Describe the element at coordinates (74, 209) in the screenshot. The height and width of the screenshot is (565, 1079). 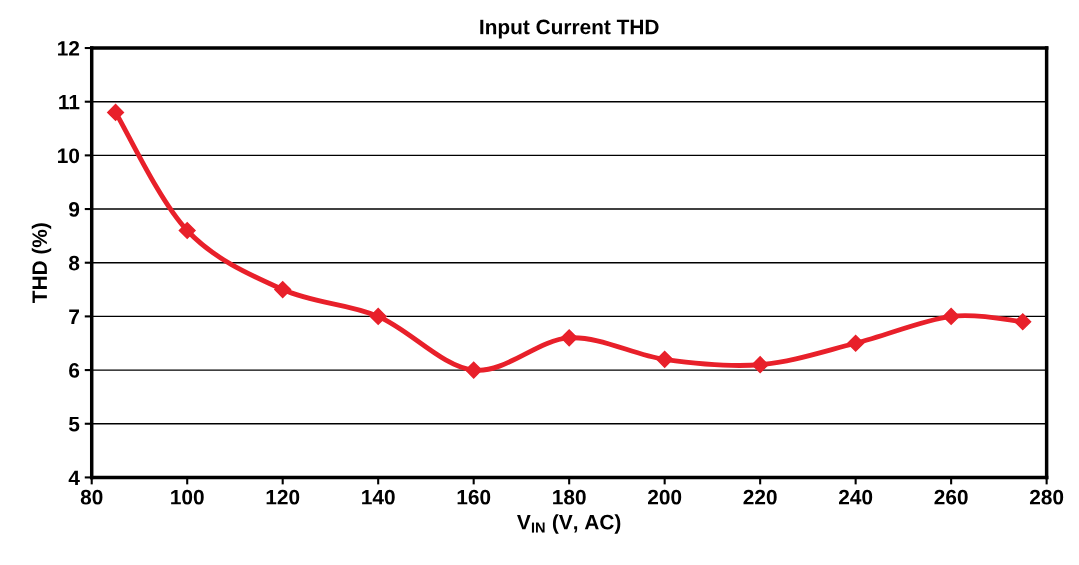
I see `y-tick-label: 9` at that location.